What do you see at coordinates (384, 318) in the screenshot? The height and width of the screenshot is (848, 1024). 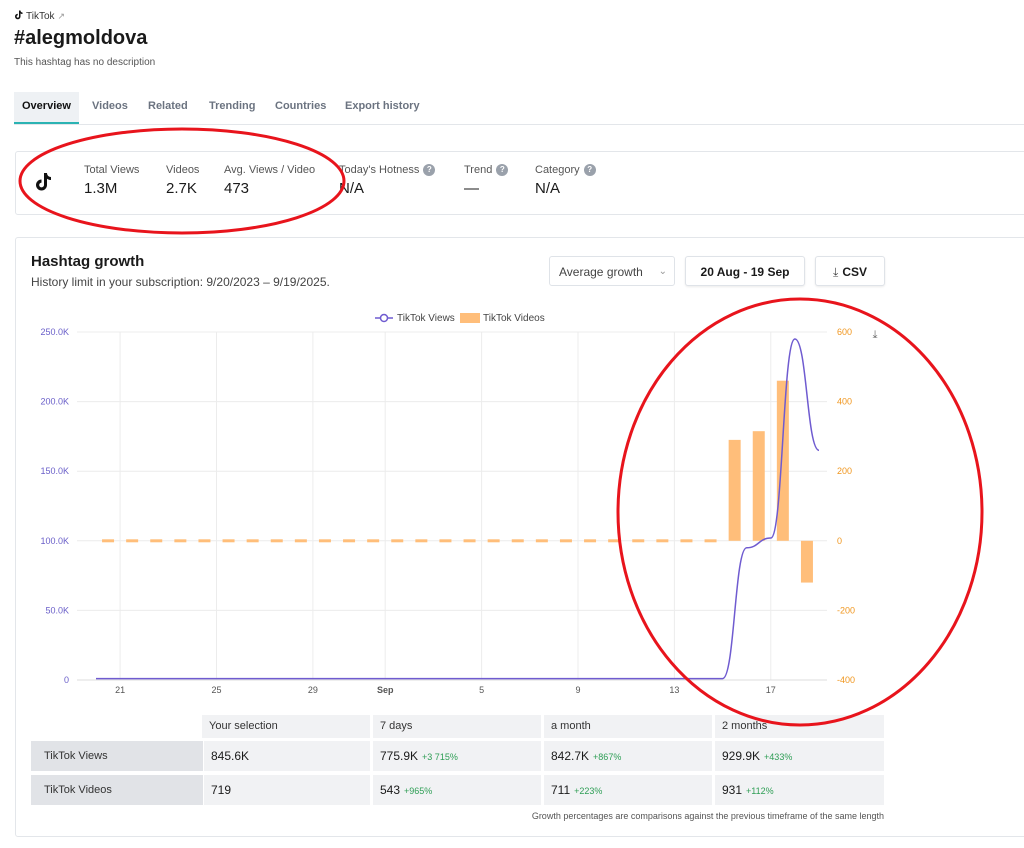 I see `legend-circle-marker` at bounding box center [384, 318].